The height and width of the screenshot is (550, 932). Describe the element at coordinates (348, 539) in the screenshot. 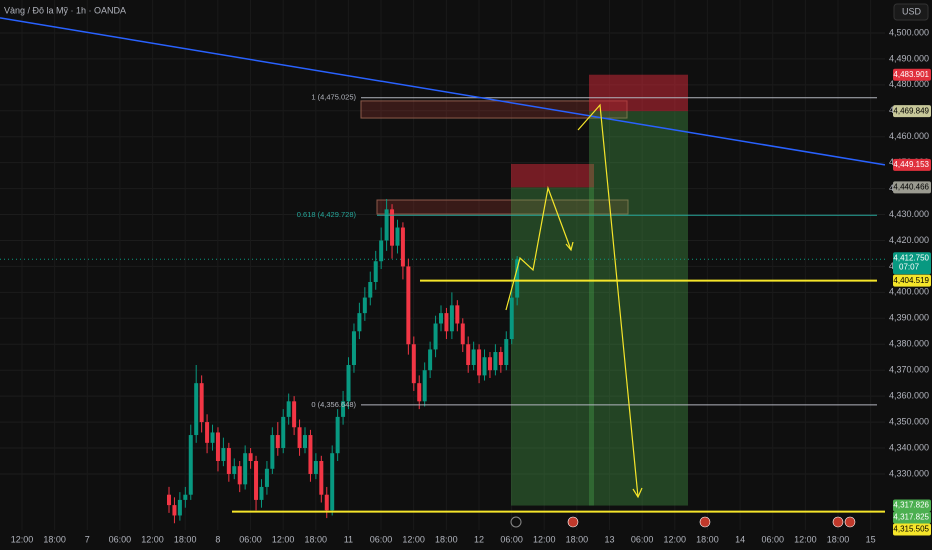

I see `x-tick-label: 11` at that location.